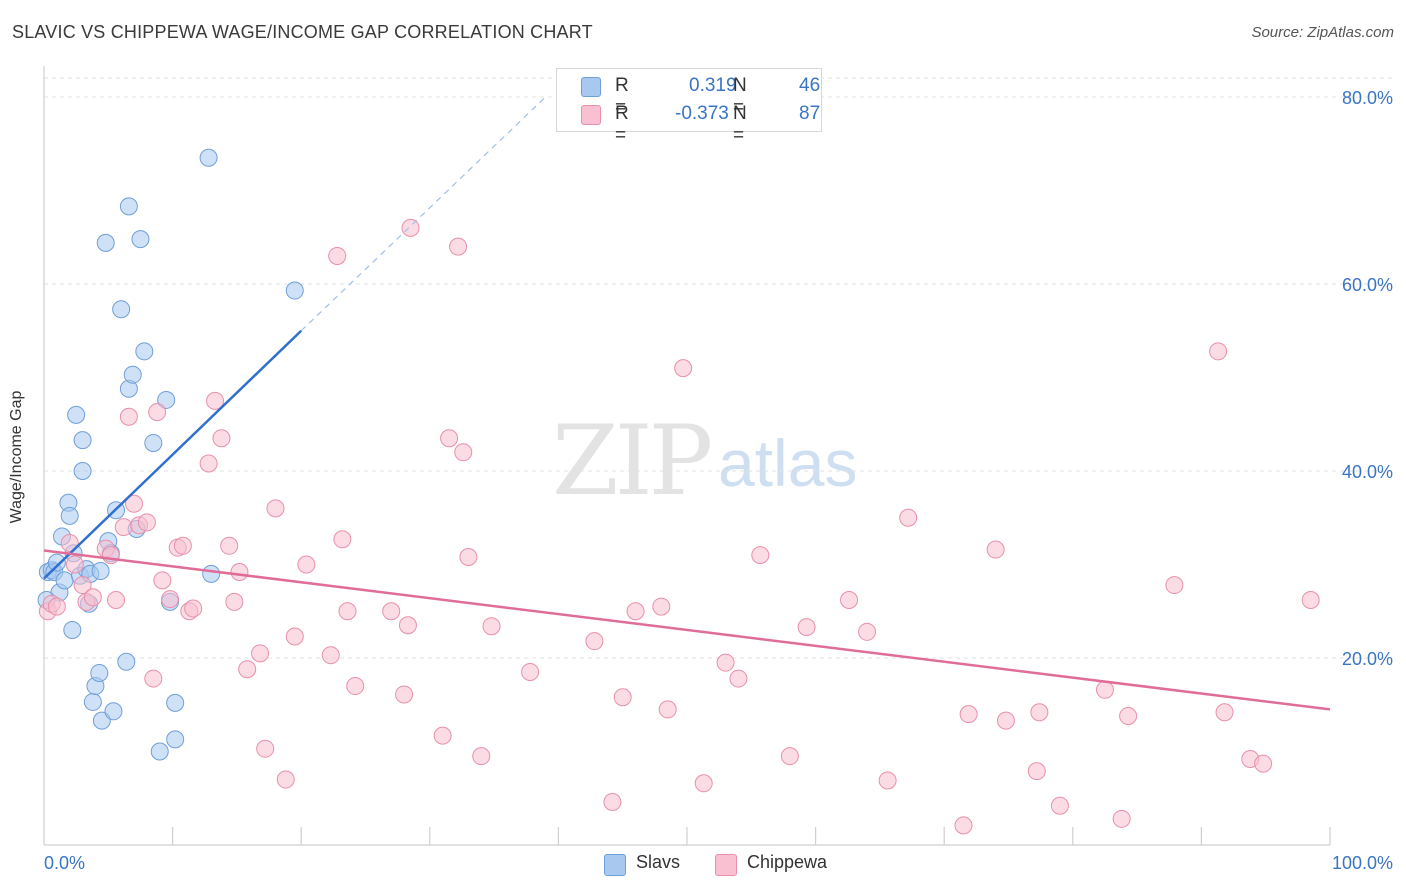 This screenshot has width=1406, height=892. What do you see at coordinates (1367, 659) in the screenshot?
I see `y-tick-label-20: 20.0%` at bounding box center [1367, 659].